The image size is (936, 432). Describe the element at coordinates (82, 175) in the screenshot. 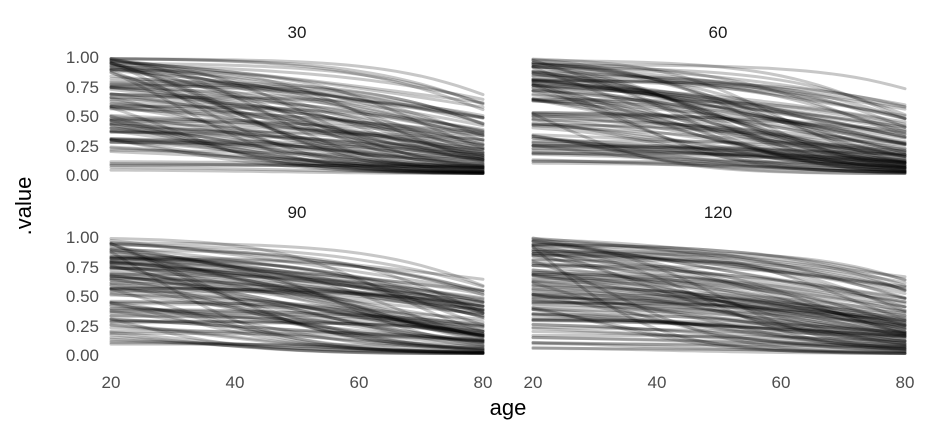

I see `y-tick-label: 0.00` at that location.